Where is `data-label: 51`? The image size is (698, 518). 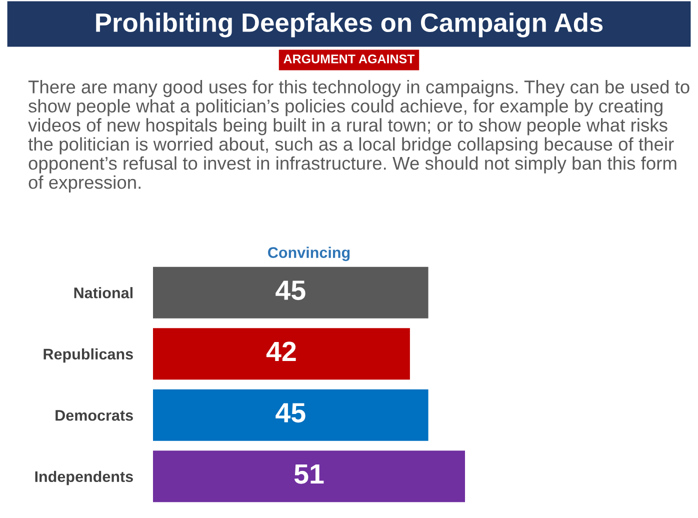 data-label: 51 is located at coordinates (309, 474).